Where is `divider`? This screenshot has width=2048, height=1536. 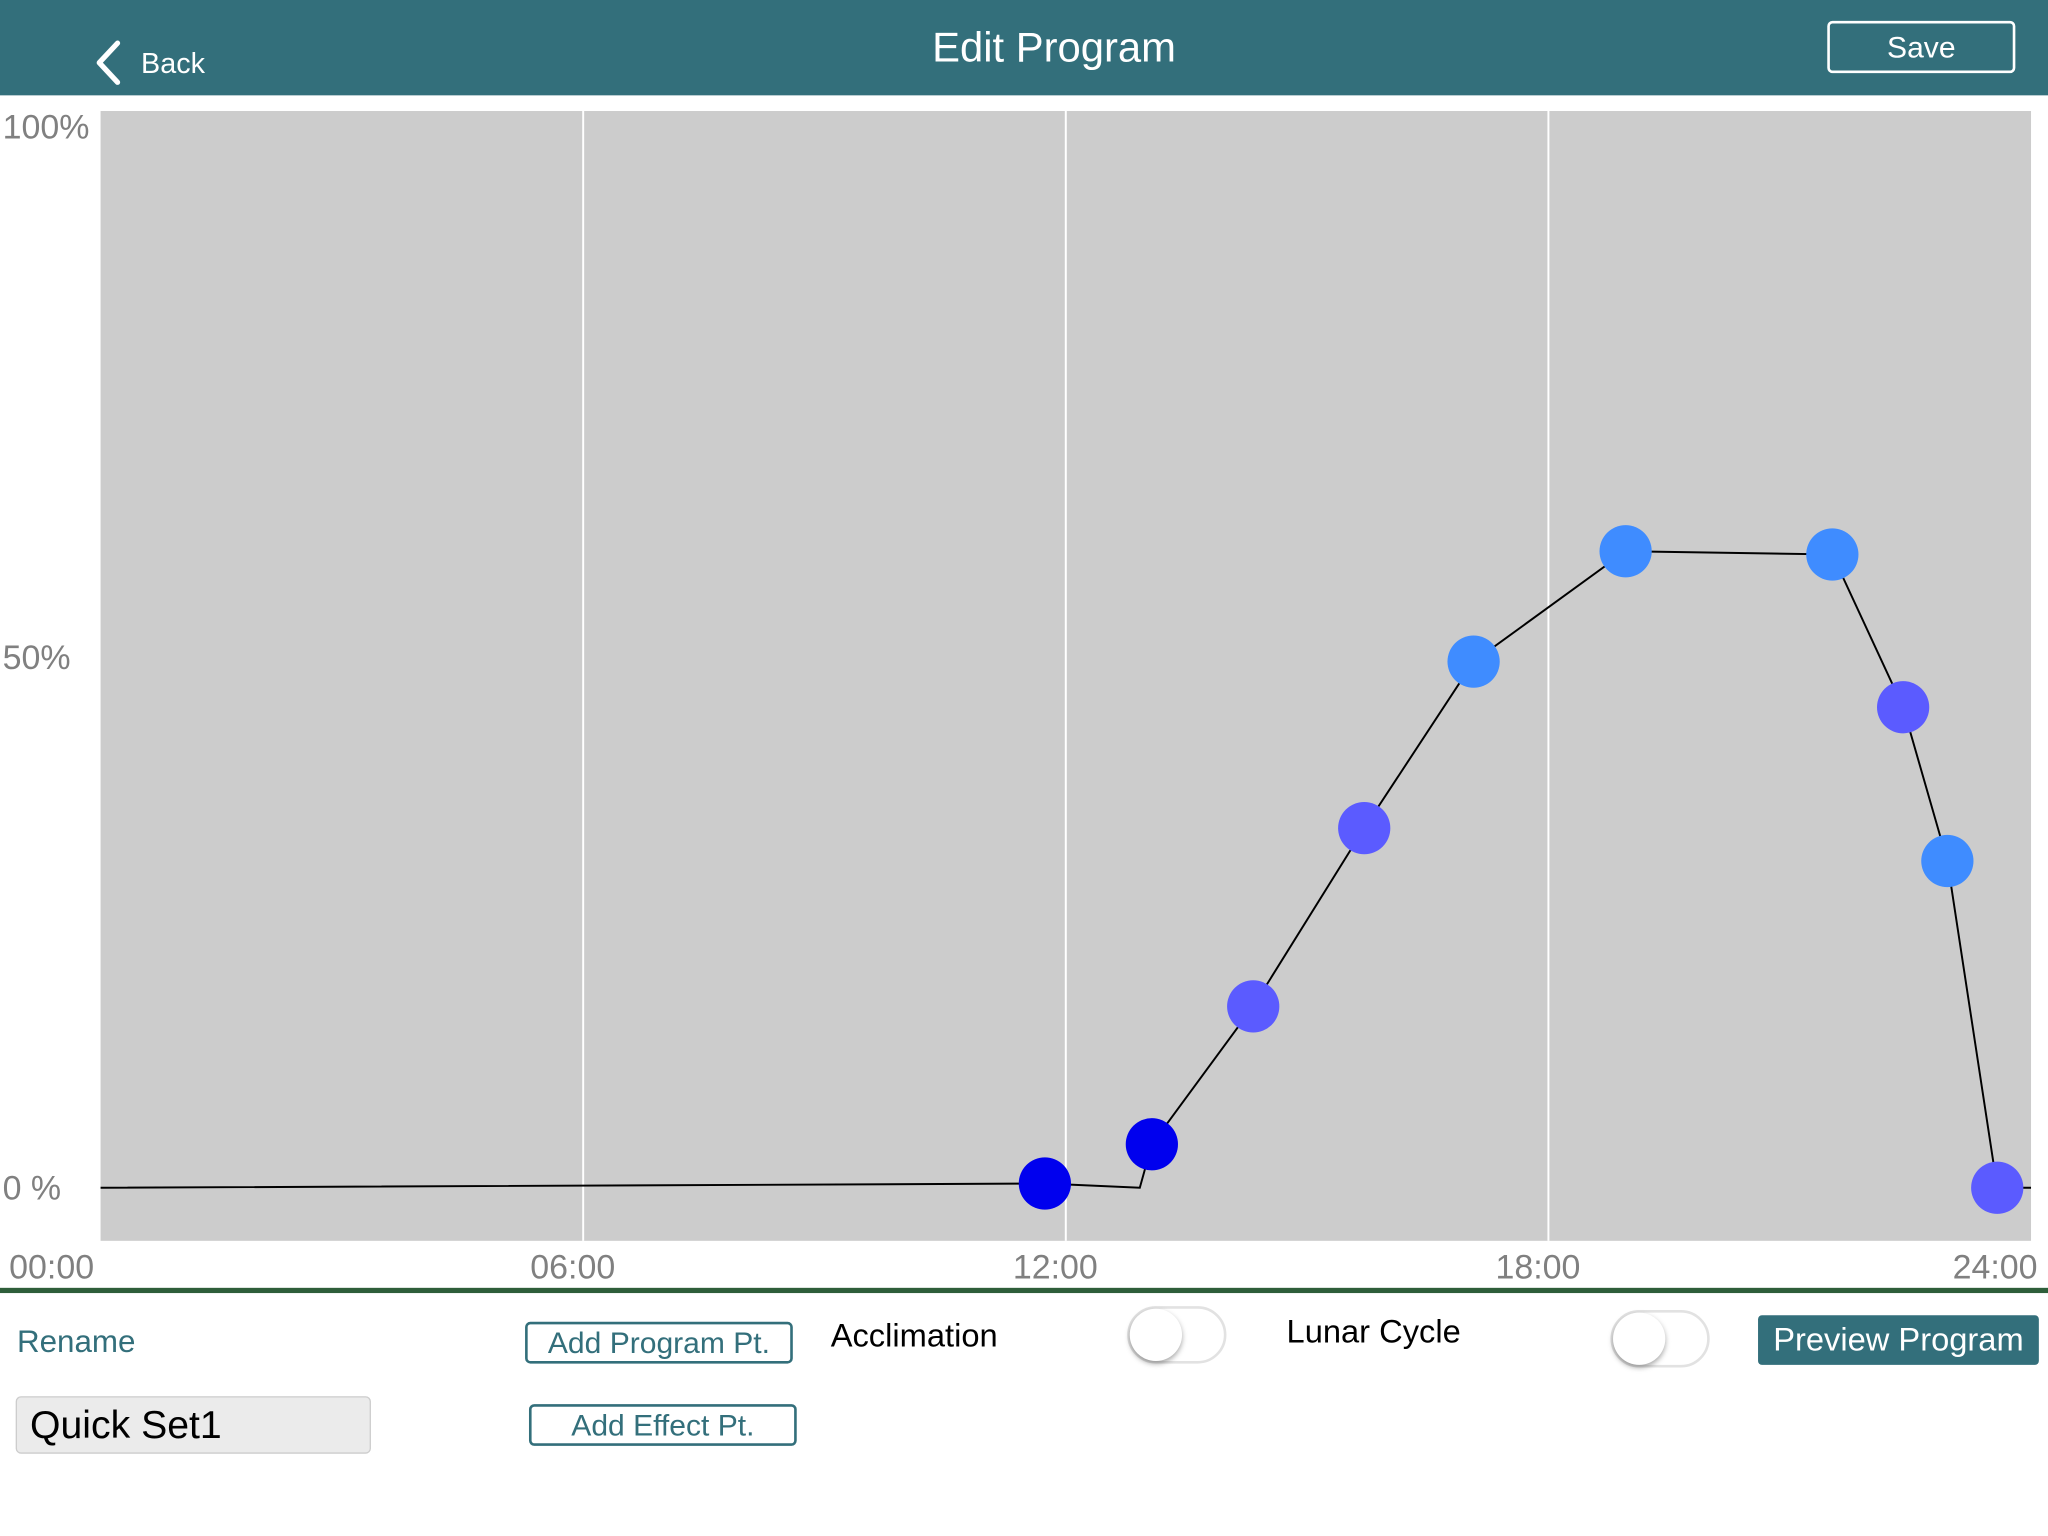 divider is located at coordinates (1024, 1290).